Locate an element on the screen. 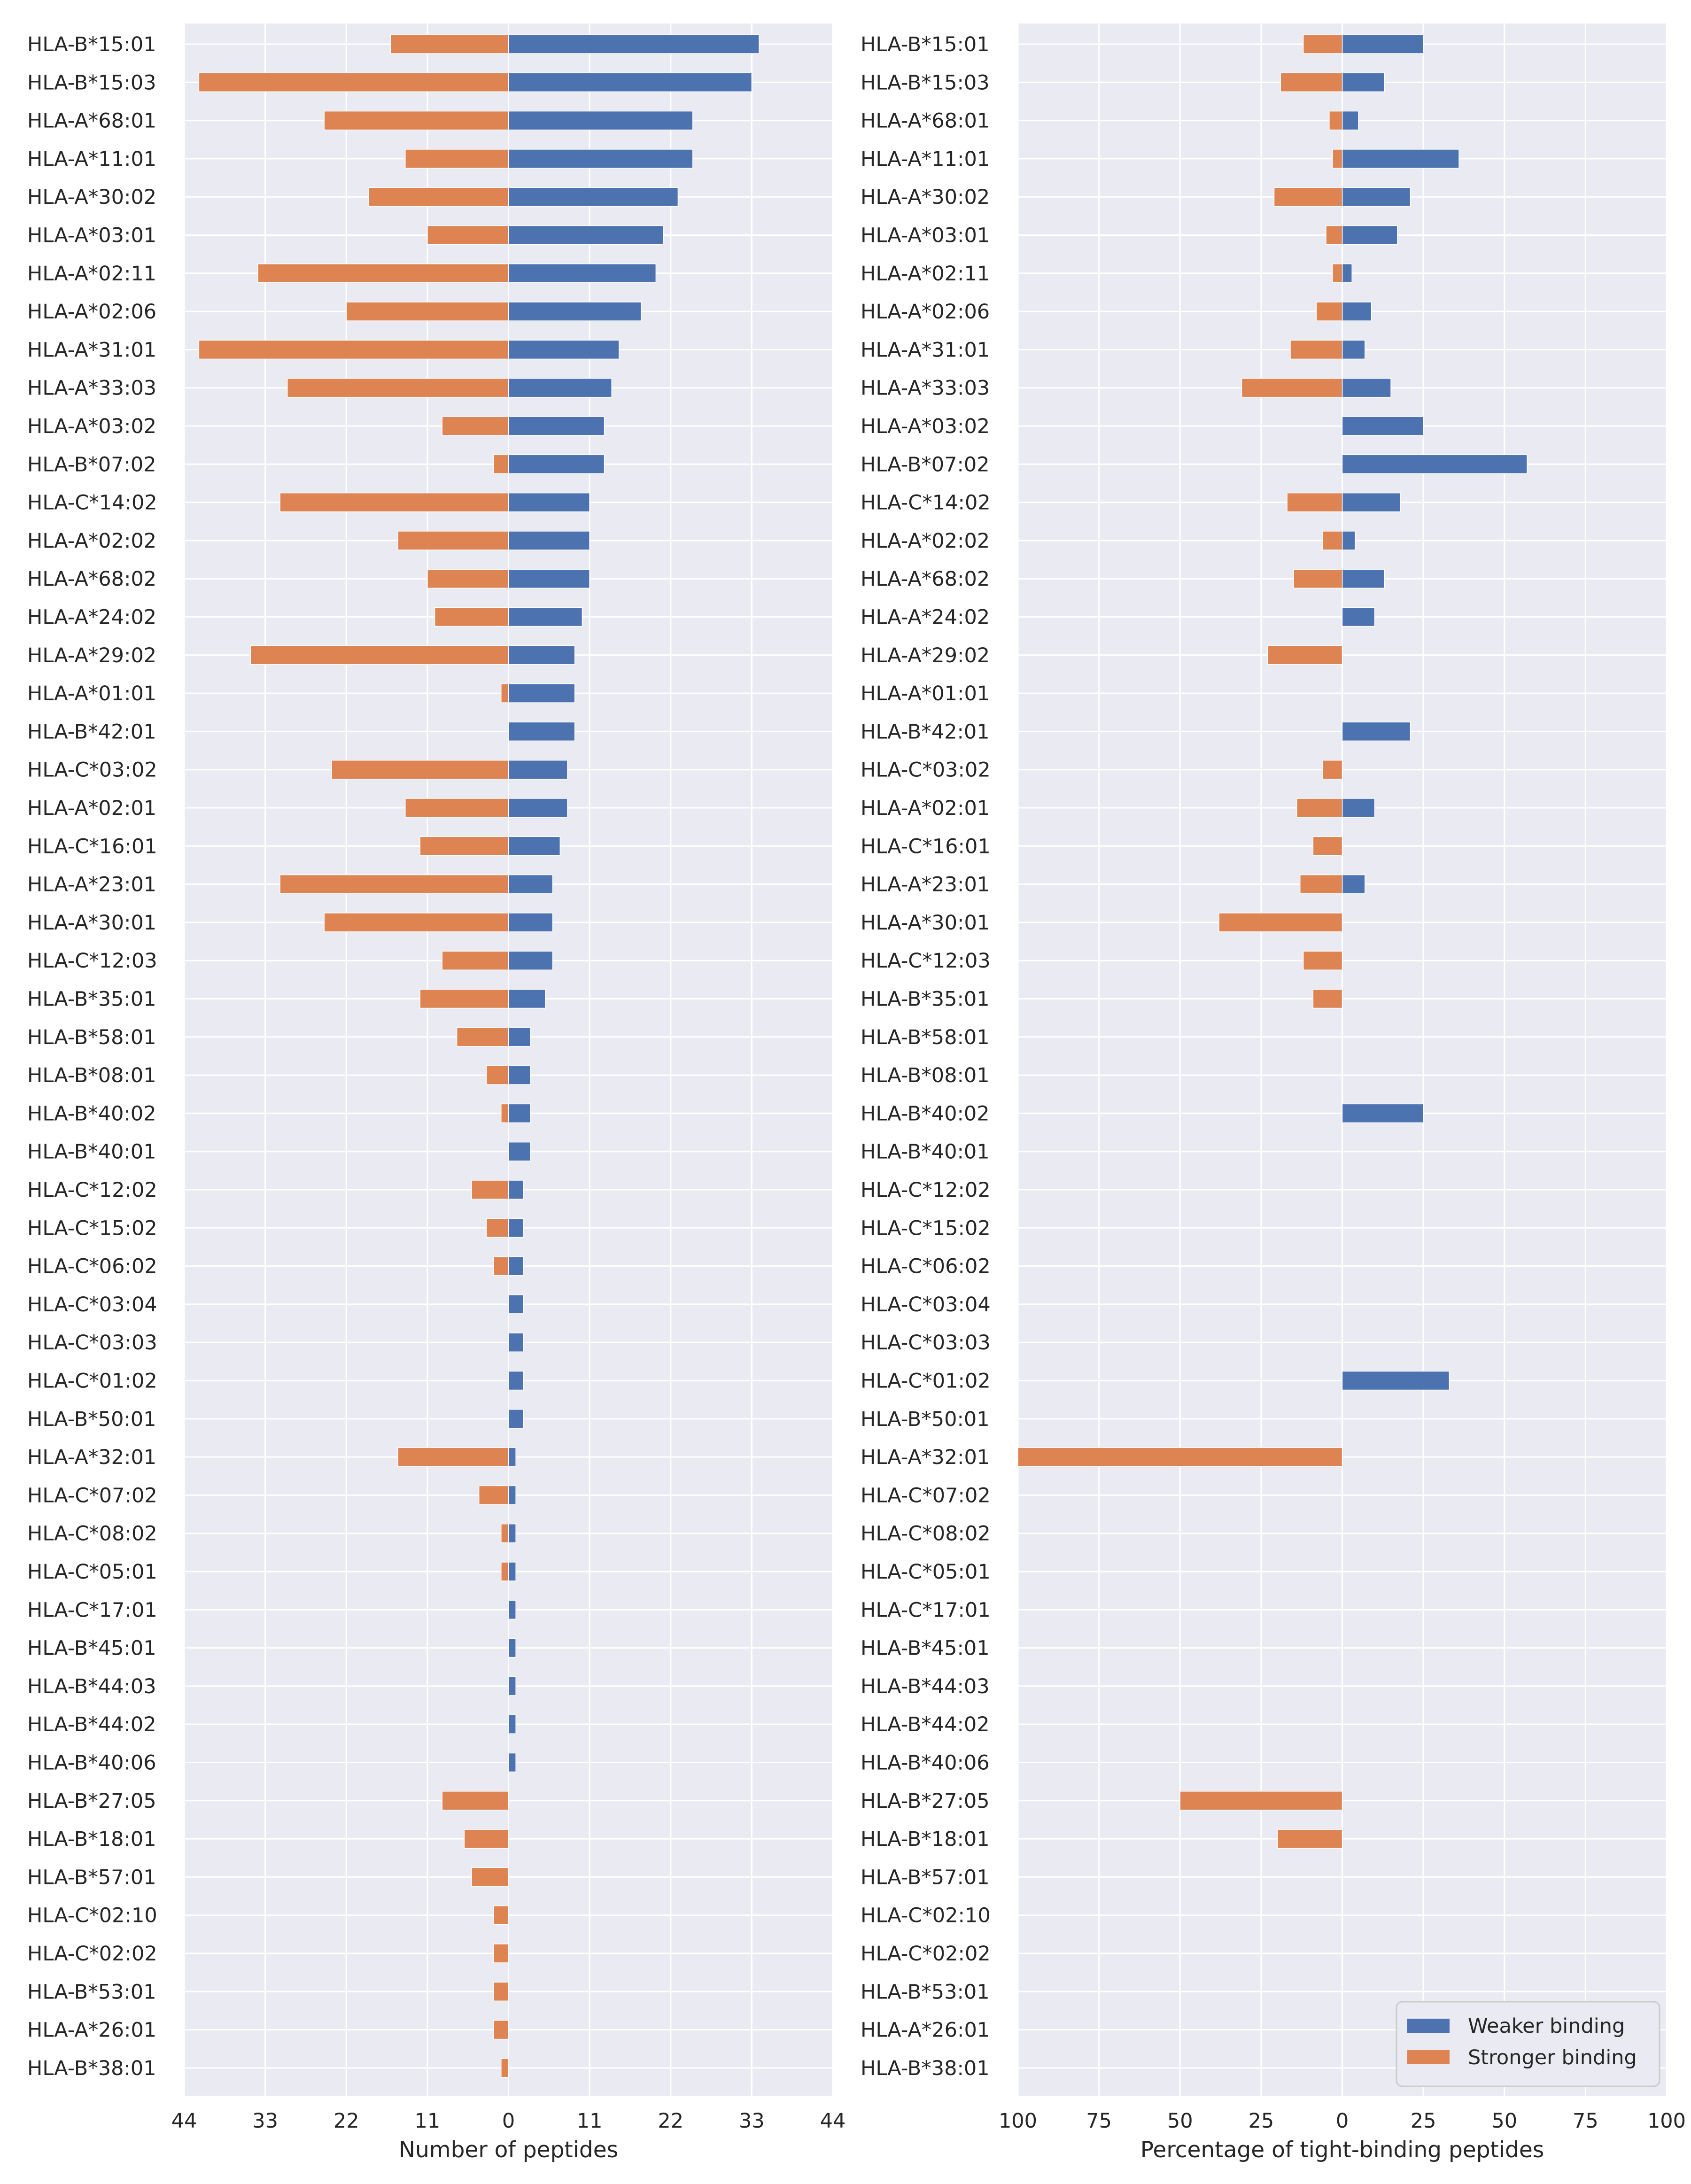 The width and height of the screenshot is (1691, 2184). category-label: HLA-B*58:01 is located at coordinates (91, 1037).